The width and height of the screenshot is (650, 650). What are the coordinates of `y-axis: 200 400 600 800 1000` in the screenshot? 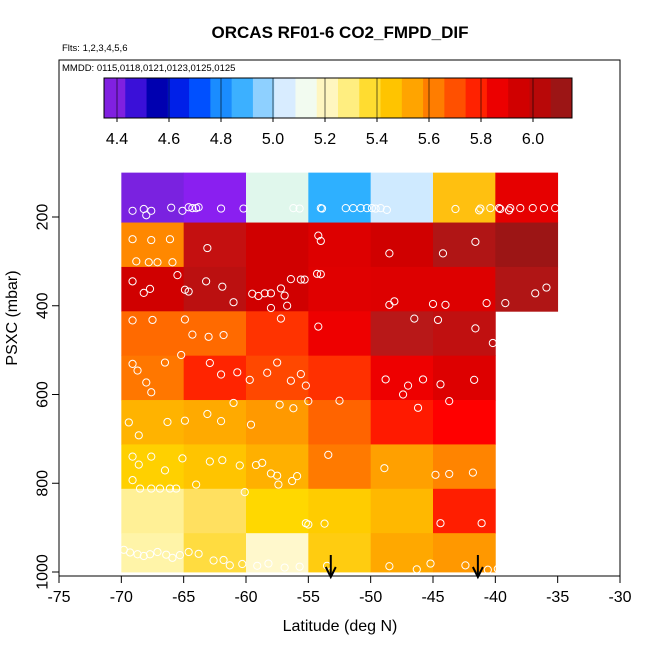 It's located at (47, 397).